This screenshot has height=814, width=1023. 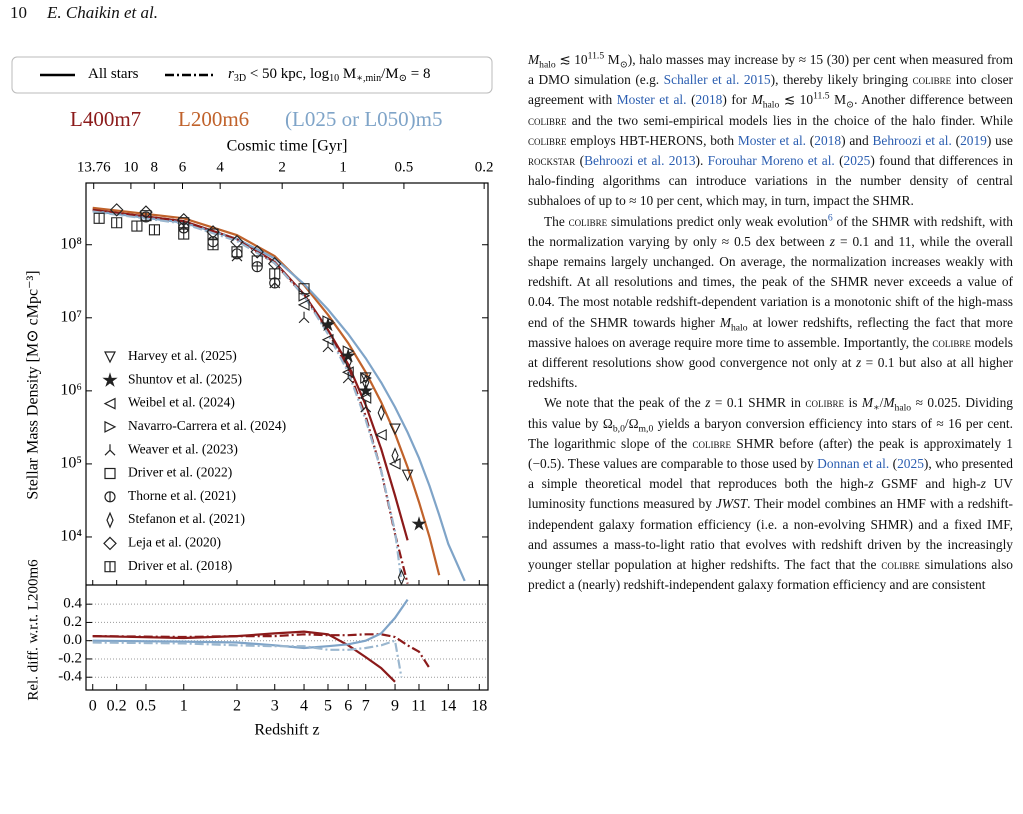 What do you see at coordinates (770, 494) in the screenshot?
I see `text-run: UV luminosity functions measured by` at bounding box center [770, 494].